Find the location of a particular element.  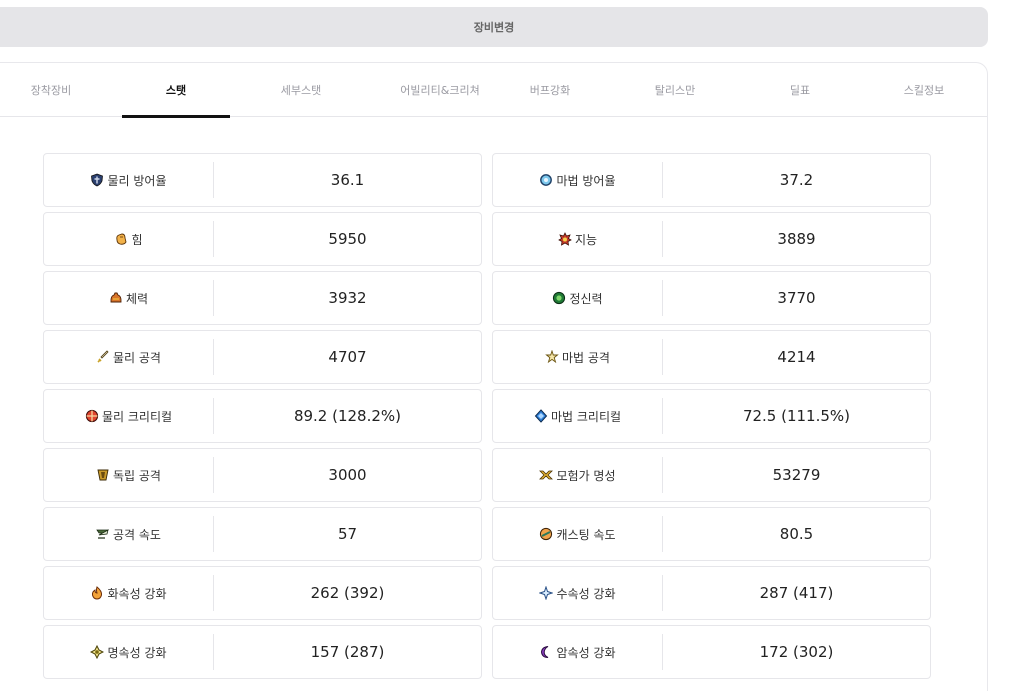

stat-value: 5950 is located at coordinates (347, 239).